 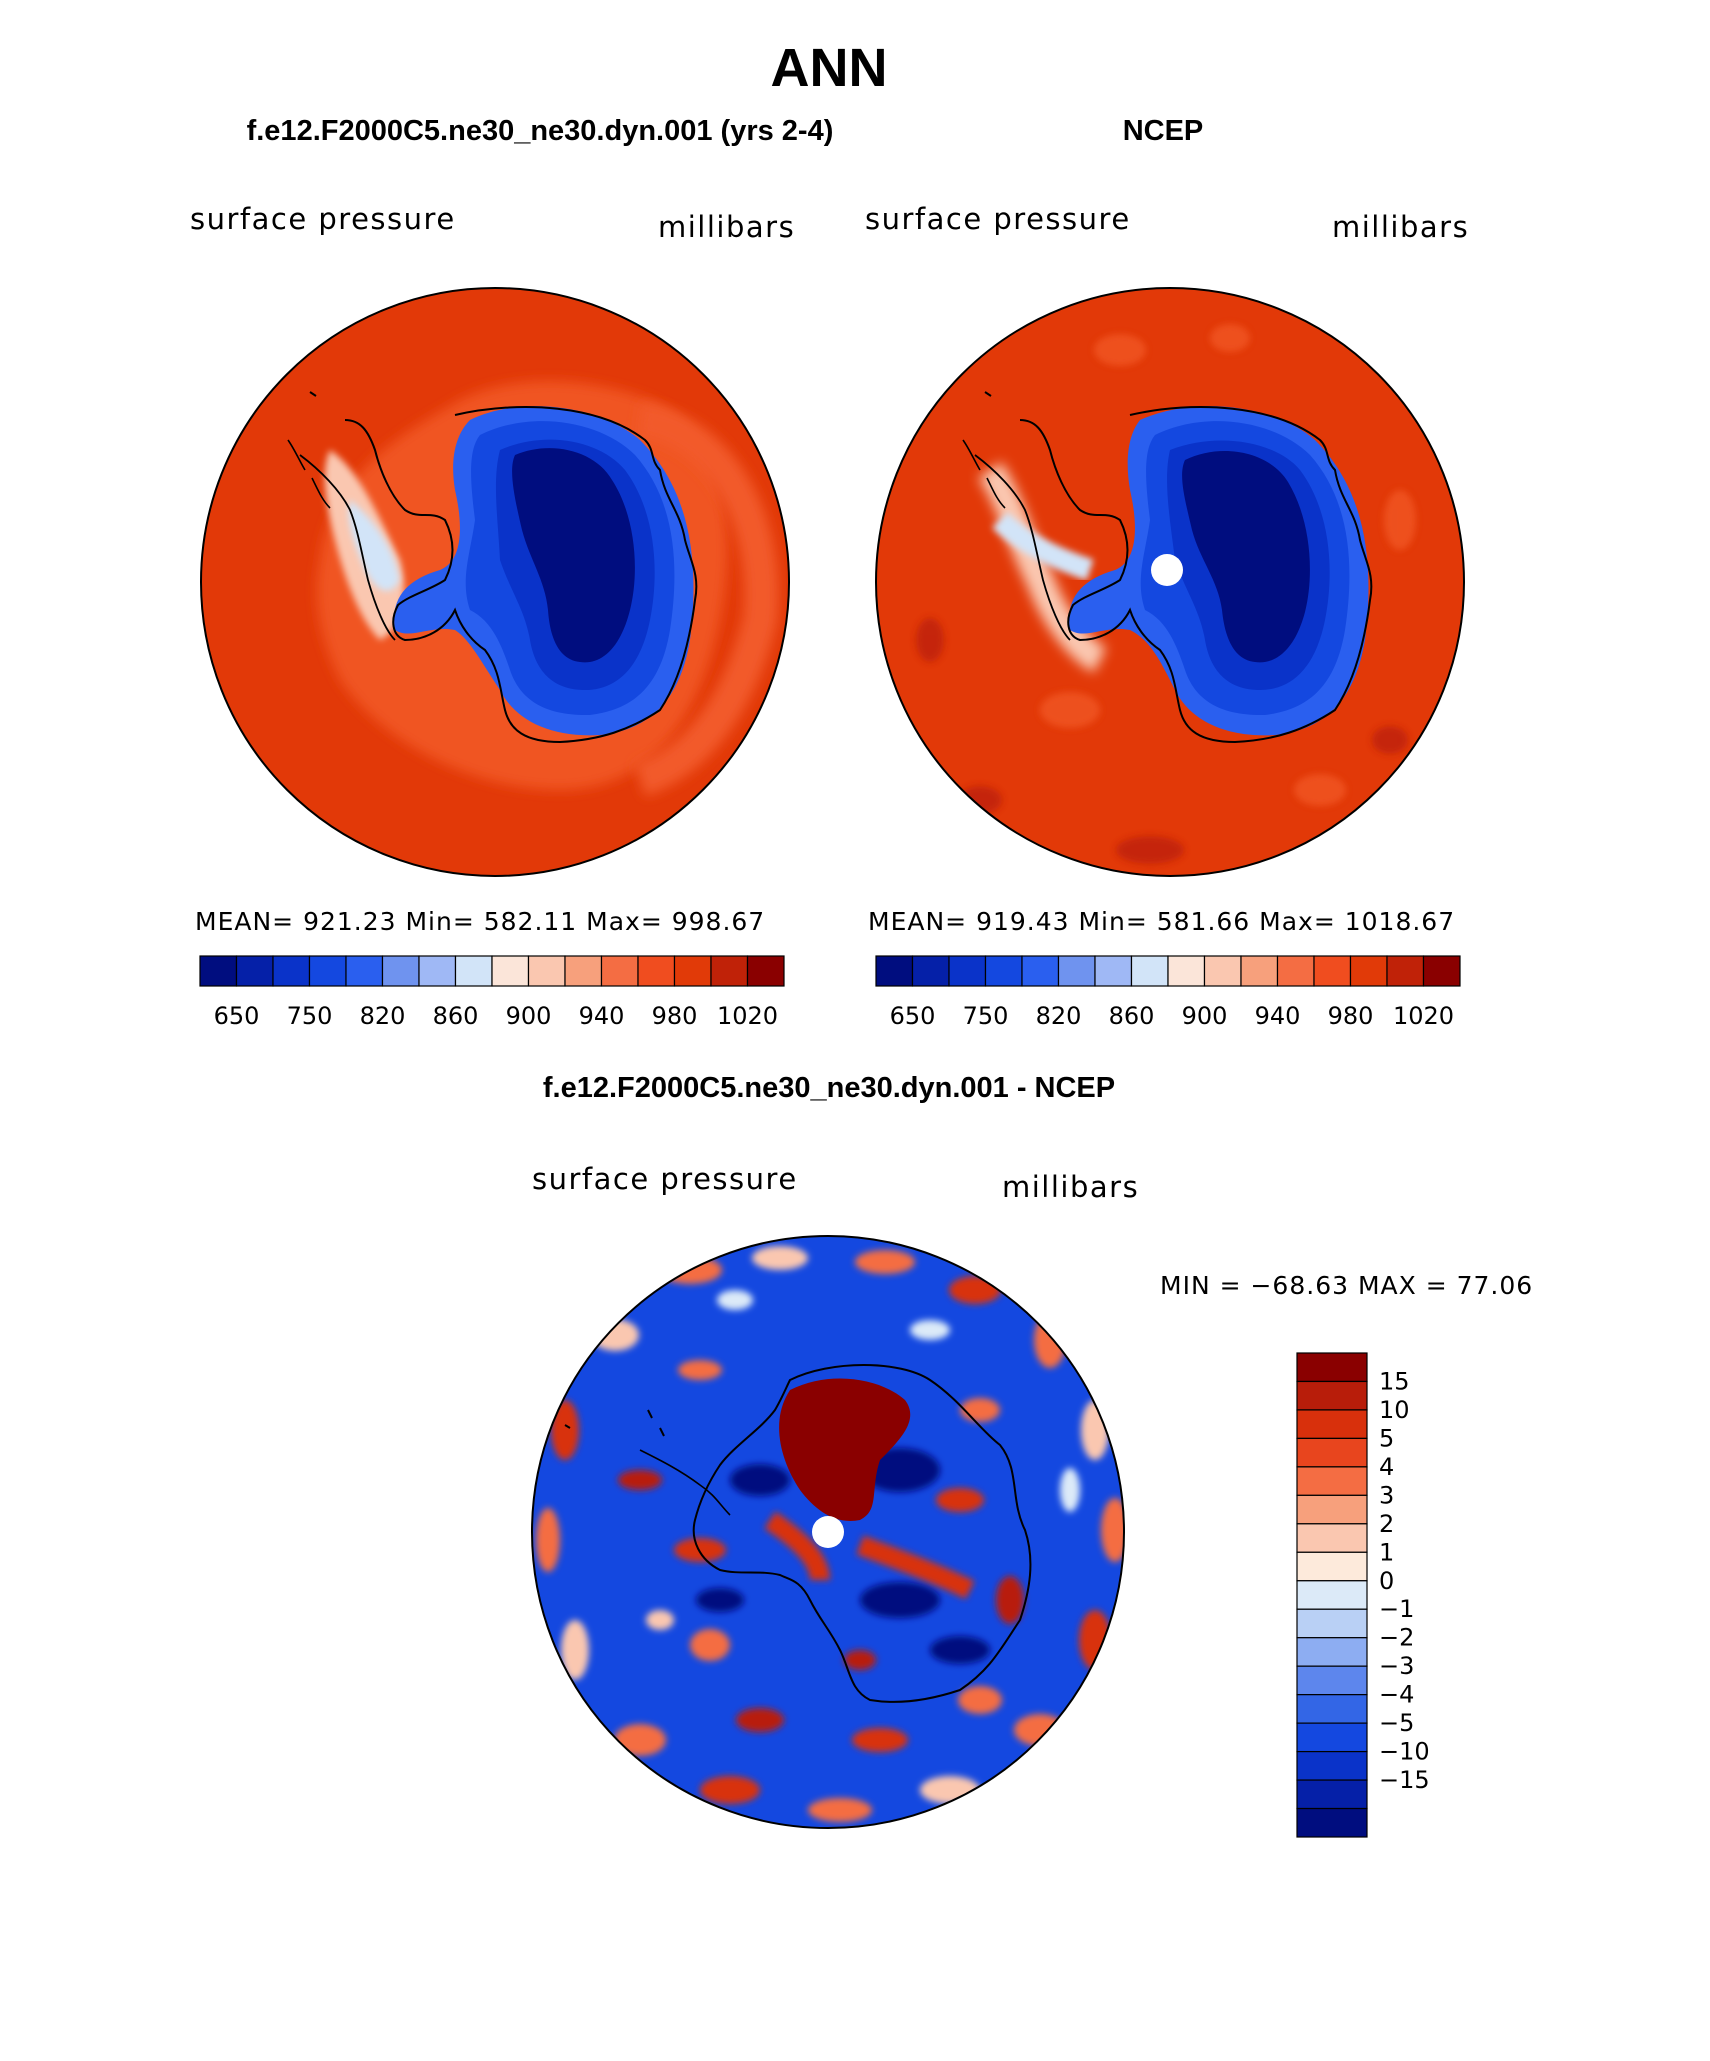 What do you see at coordinates (1386, 1581) in the screenshot?
I see `panel-diff-colorbar-tick-label: 0` at bounding box center [1386, 1581].